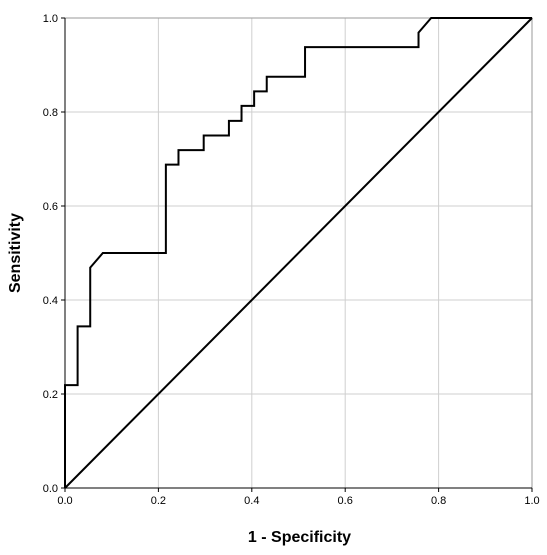 The width and height of the screenshot is (547, 555). I want to click on y-tick-label: 1.0, so click(50, 19).